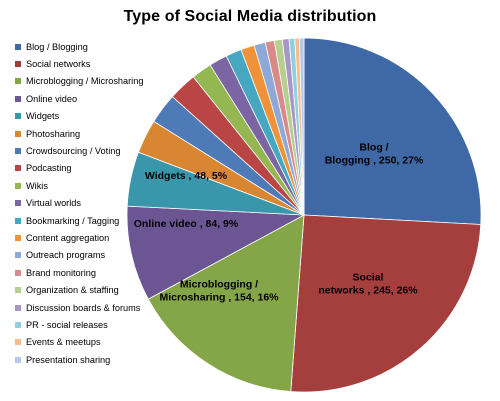  I want to click on legend-item: Events & meetups, so click(75, 342).